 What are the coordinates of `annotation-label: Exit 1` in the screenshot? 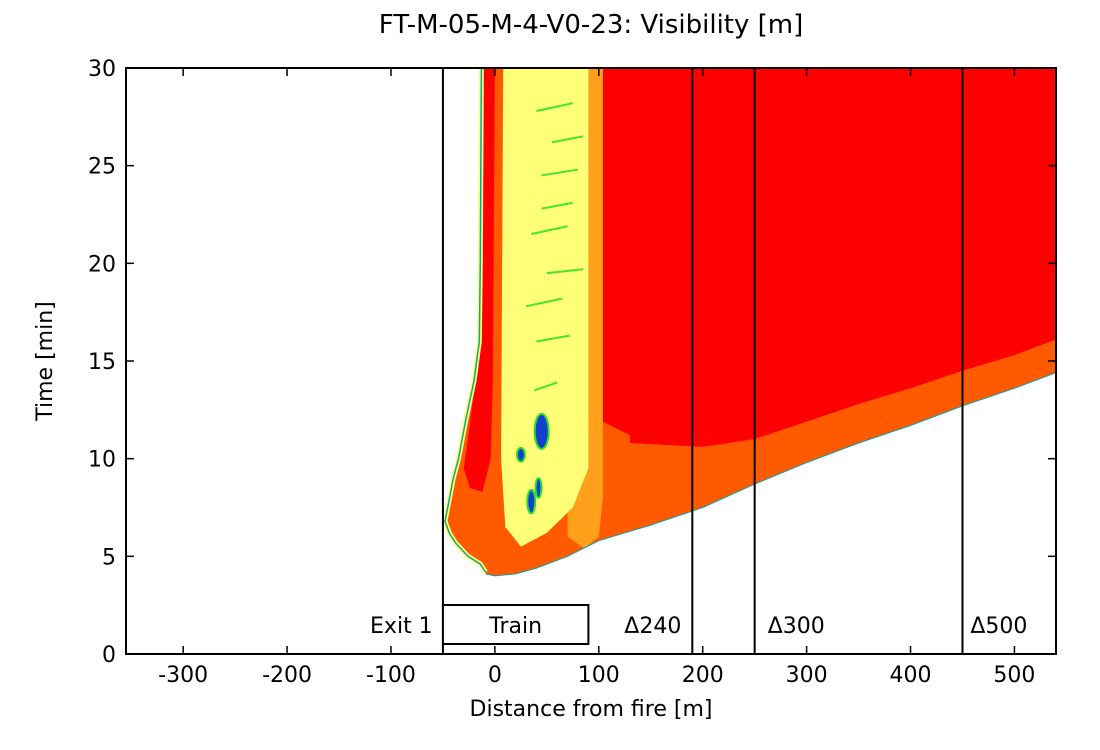 It's located at (401, 626).